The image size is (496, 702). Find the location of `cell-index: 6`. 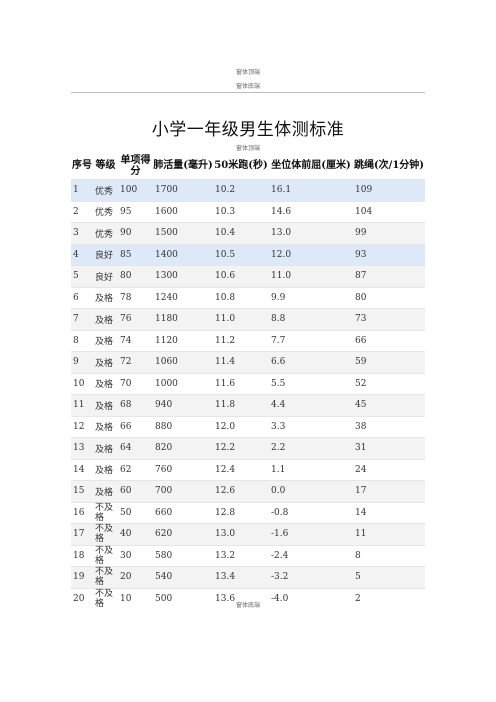

cell-index: 6 is located at coordinates (82, 297).